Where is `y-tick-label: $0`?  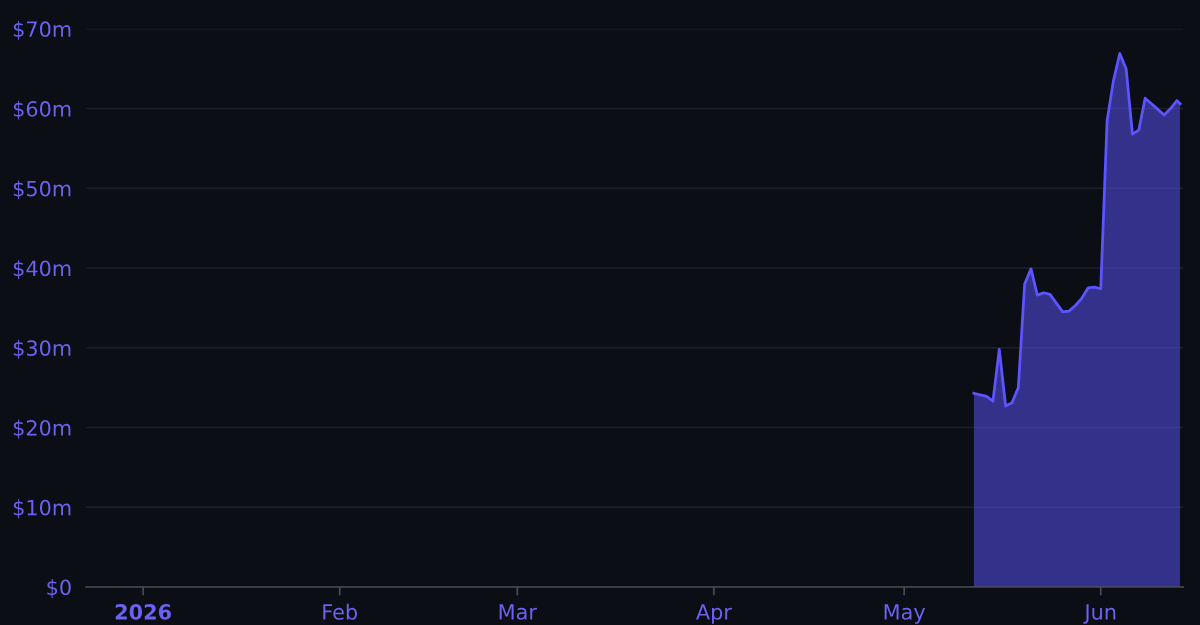 y-tick-label: $0 is located at coordinates (59, 588).